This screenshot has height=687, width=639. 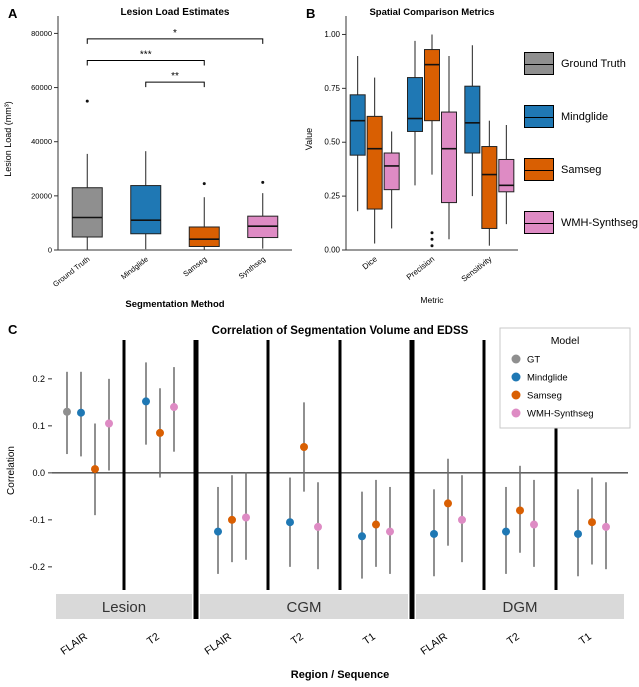 What do you see at coordinates (477, 268) in the screenshot?
I see `svg-text: Sensitivity` at bounding box center [477, 268].